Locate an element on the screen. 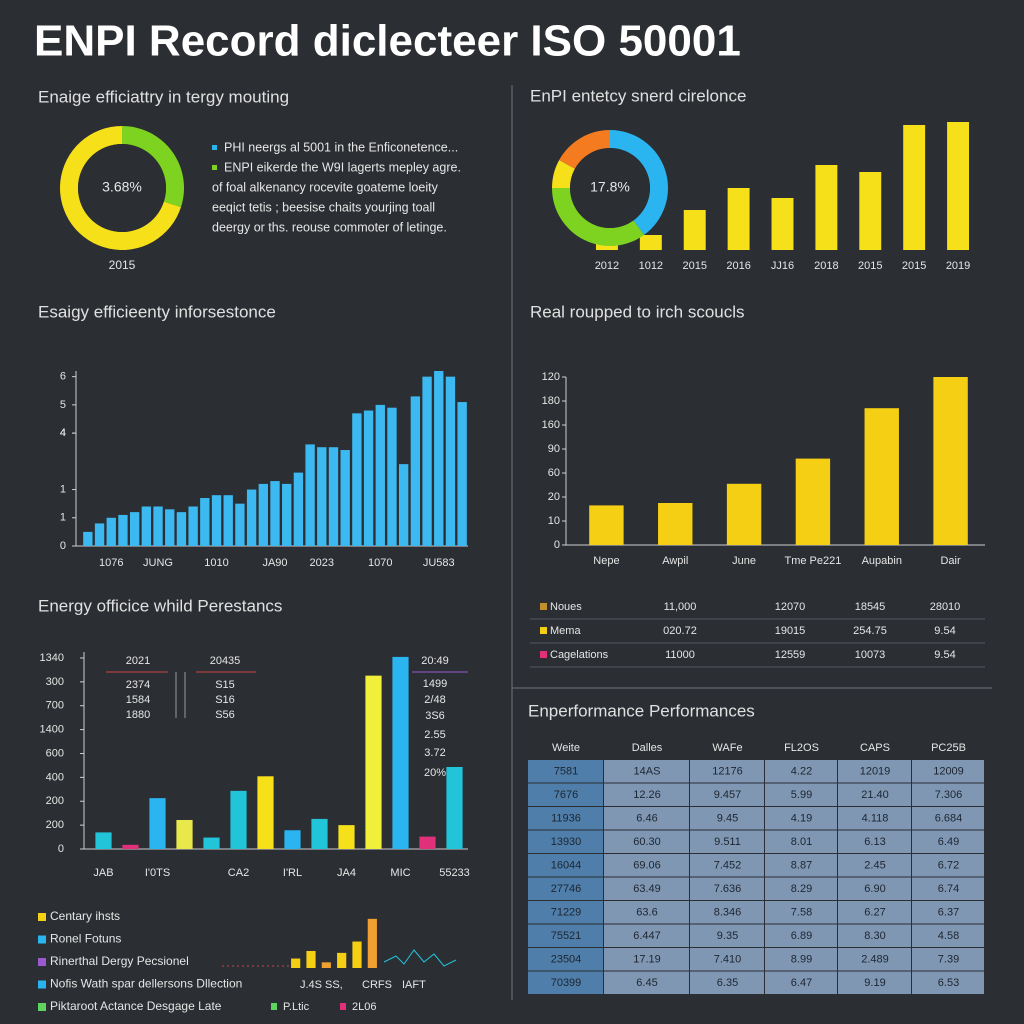  section-title: Energy officice whild Perestancs is located at coordinates (160, 605).